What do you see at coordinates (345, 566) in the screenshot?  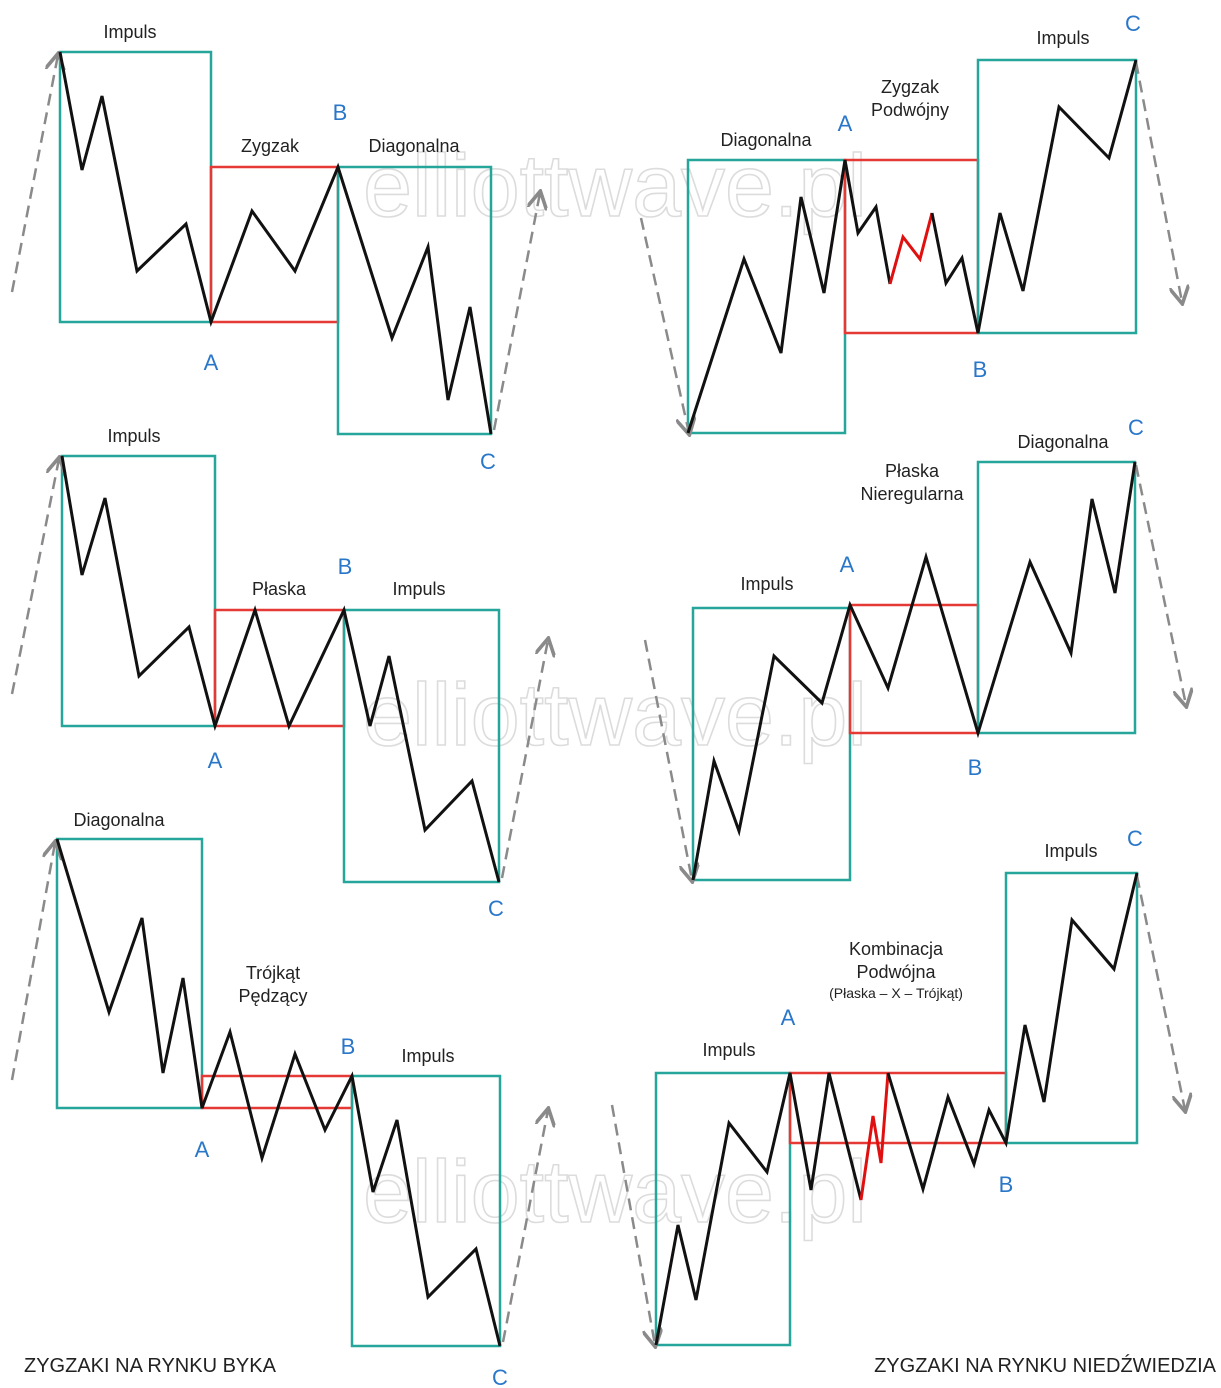 I see `bull-2-point-b: B` at bounding box center [345, 566].